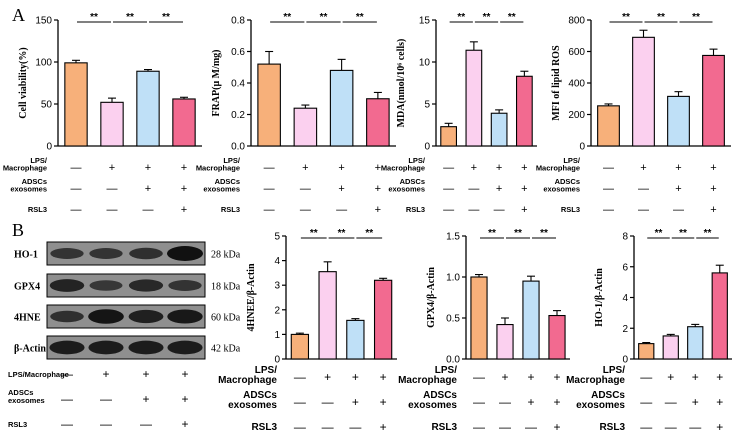 Image resolution: width=745 pixels, height=436 pixels. What do you see at coordinates (453, 319) in the screenshot?
I see `y-tick-label: 0.5` at bounding box center [453, 319].